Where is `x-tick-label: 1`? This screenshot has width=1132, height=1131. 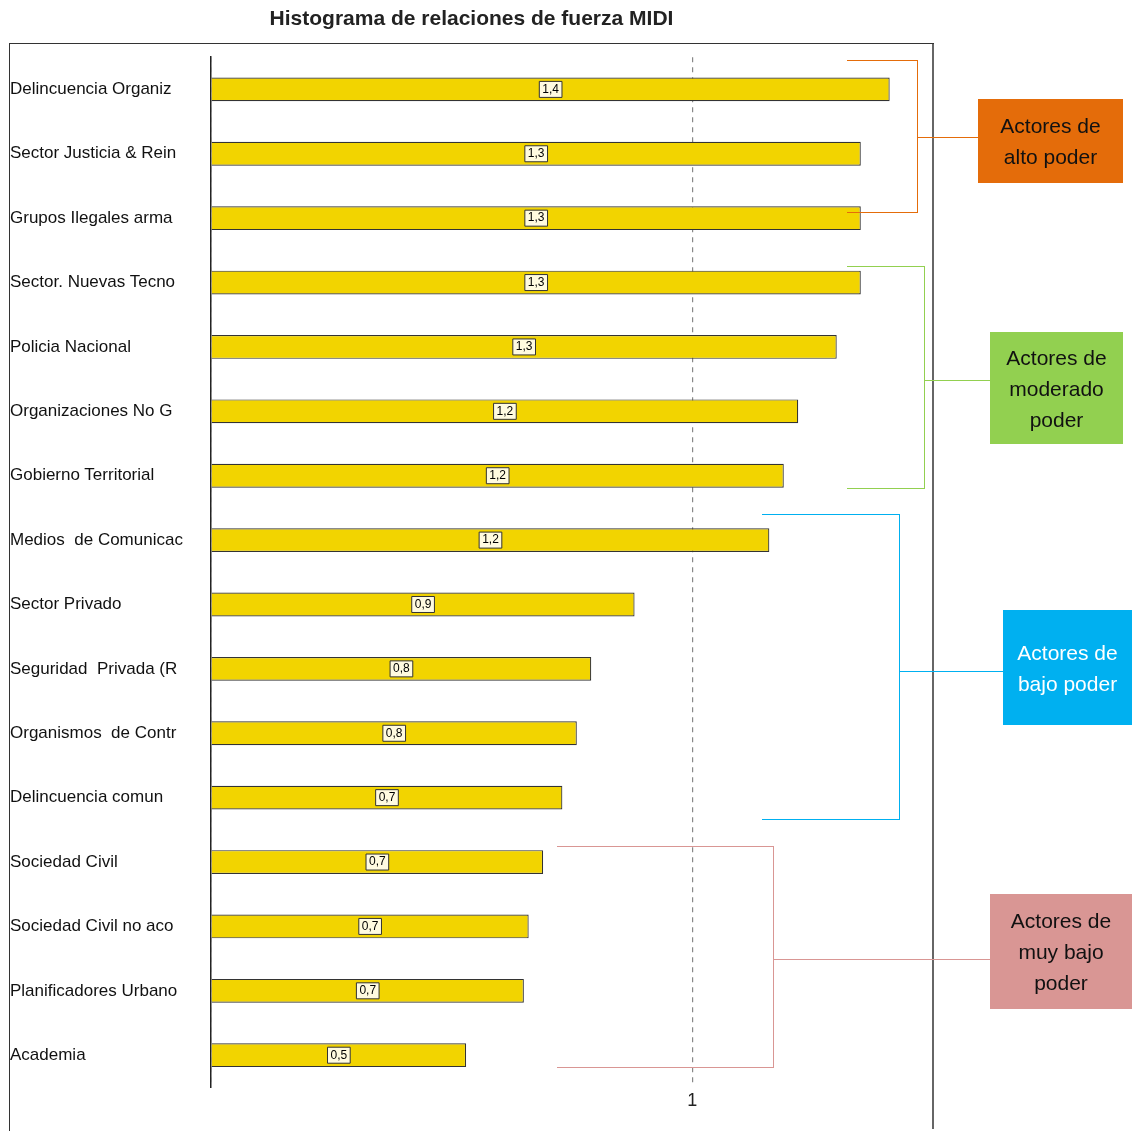 x-tick-label: 1 is located at coordinates (692, 1100).